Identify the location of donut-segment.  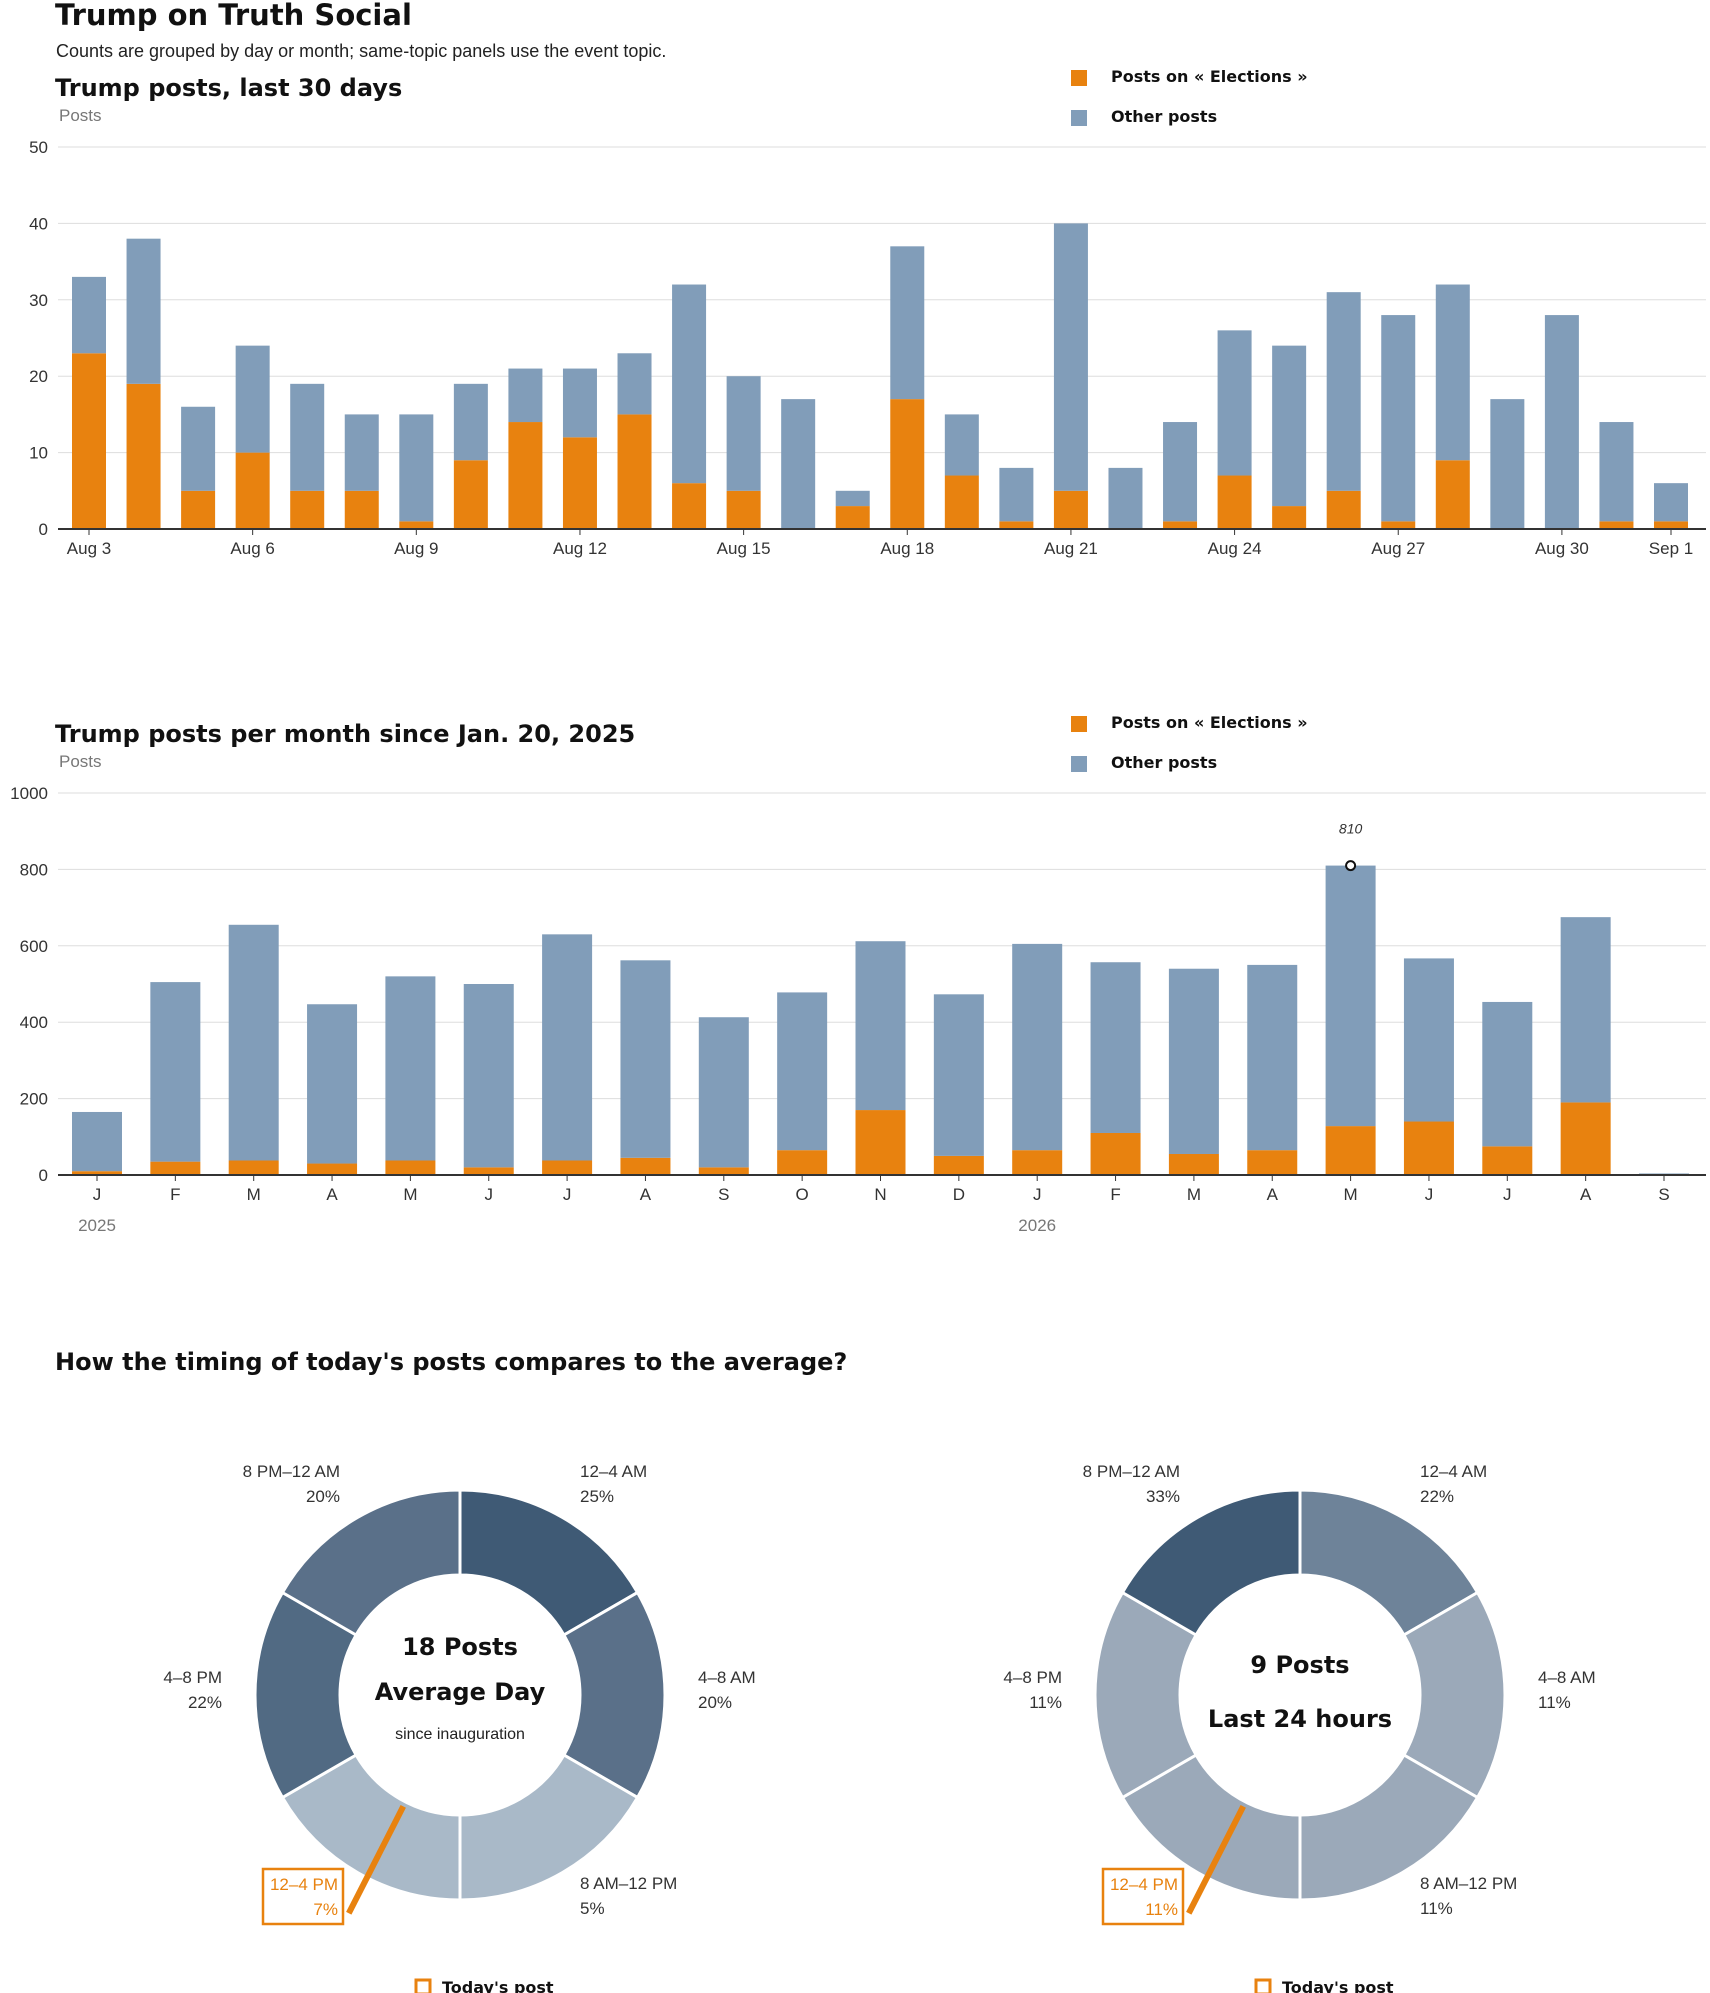
(1211, 1563).